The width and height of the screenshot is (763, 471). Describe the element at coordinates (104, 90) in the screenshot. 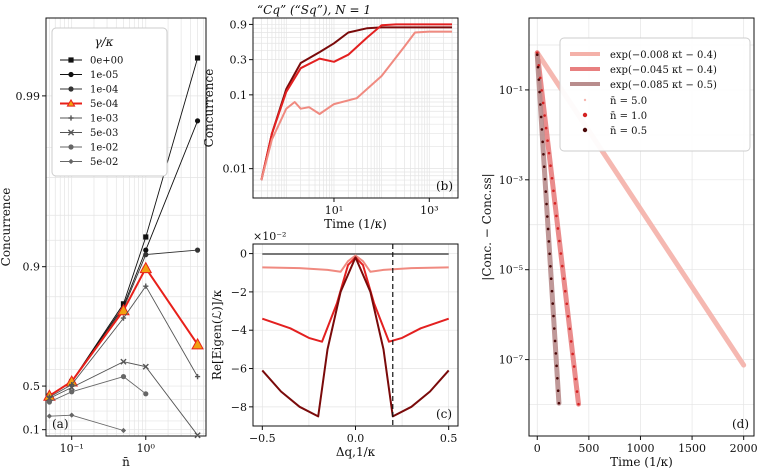

I see `legend-entry-a-2: 1e-04` at that location.